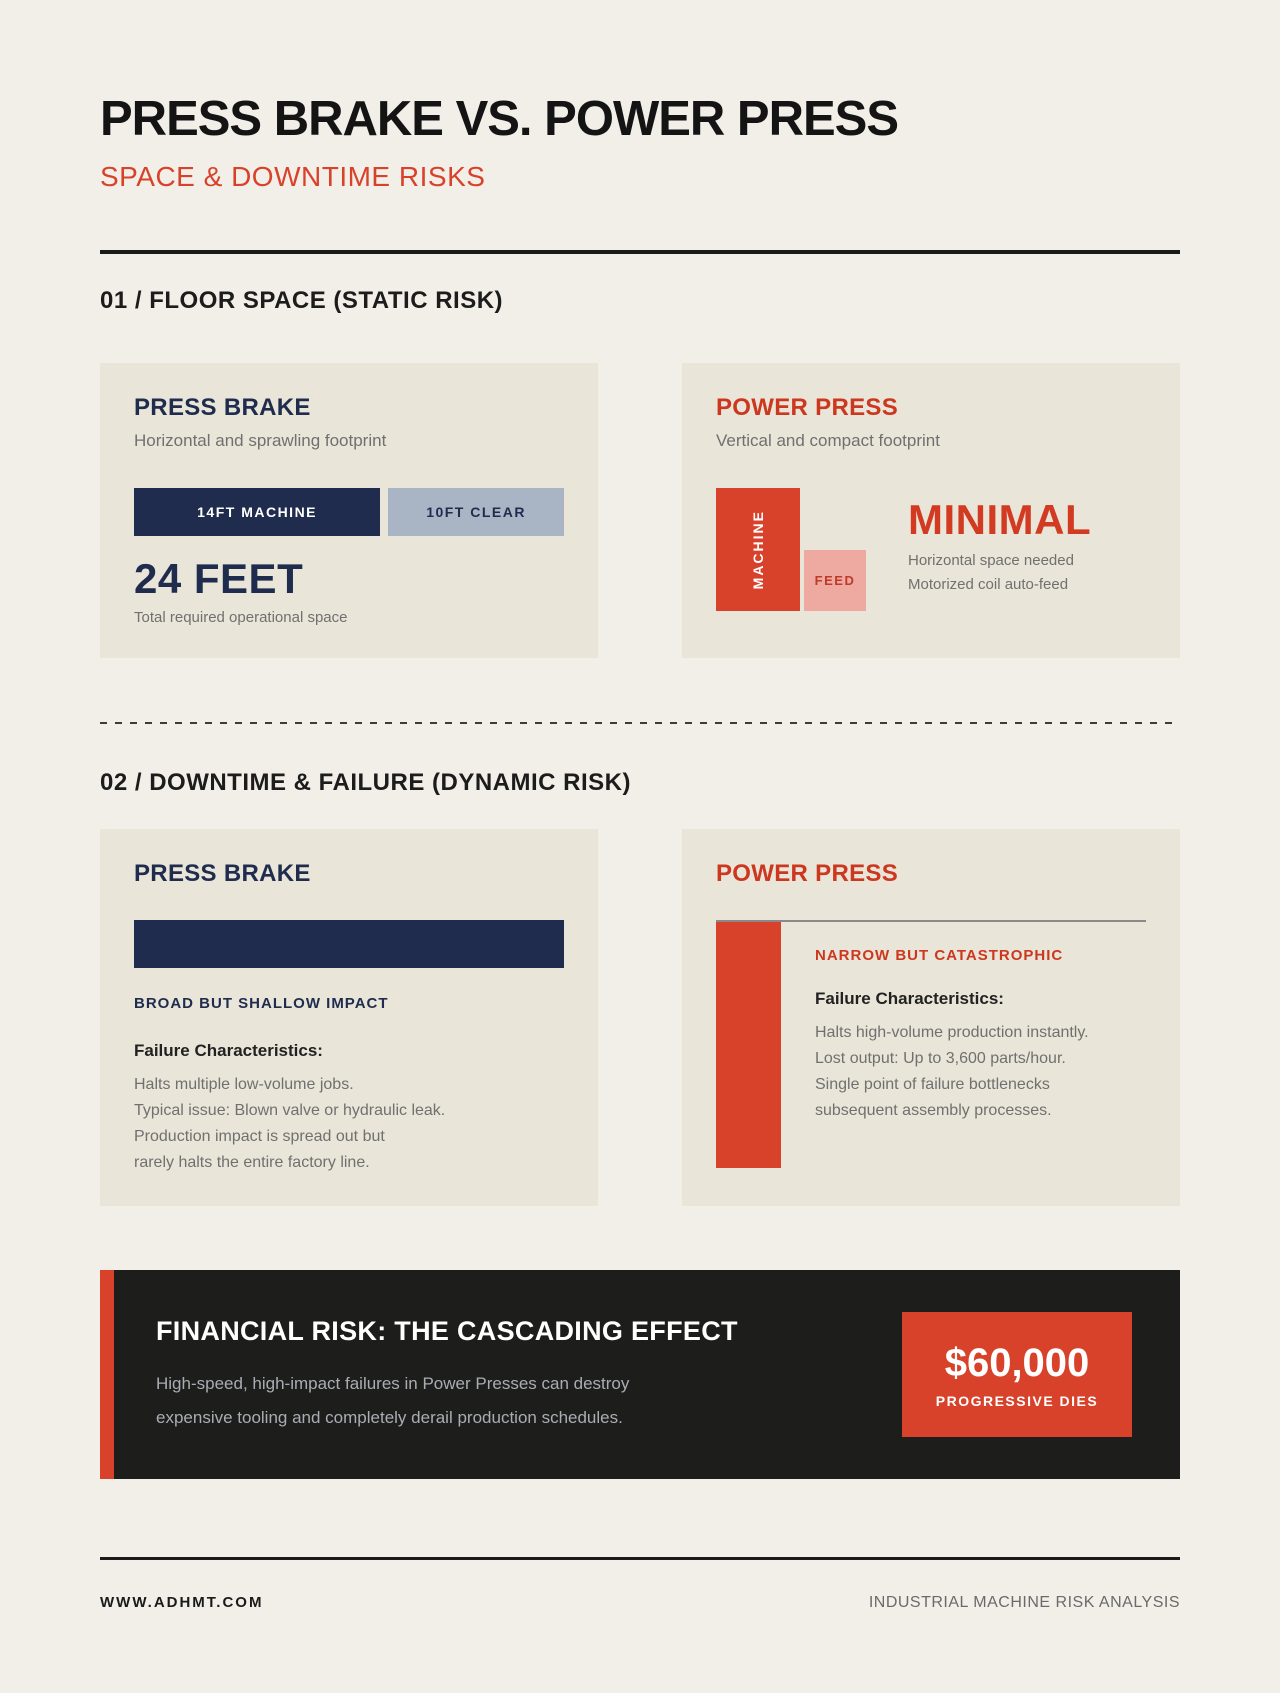 Image resolution: width=1280 pixels, height=1693 pixels. What do you see at coordinates (940, 1058) in the screenshot?
I see `failure-line: Lost output: Up to 3,600 parts/hour.` at bounding box center [940, 1058].